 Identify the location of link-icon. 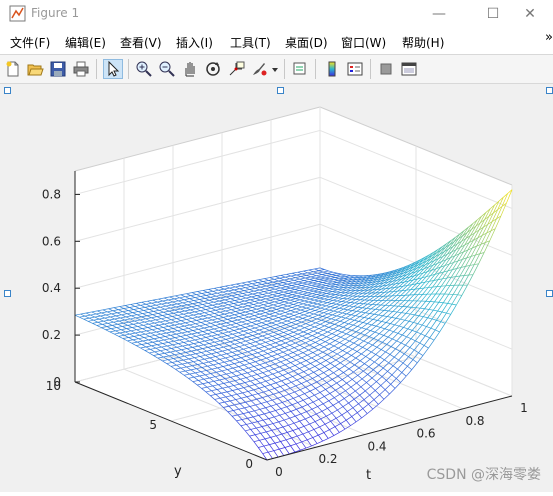
(300, 69).